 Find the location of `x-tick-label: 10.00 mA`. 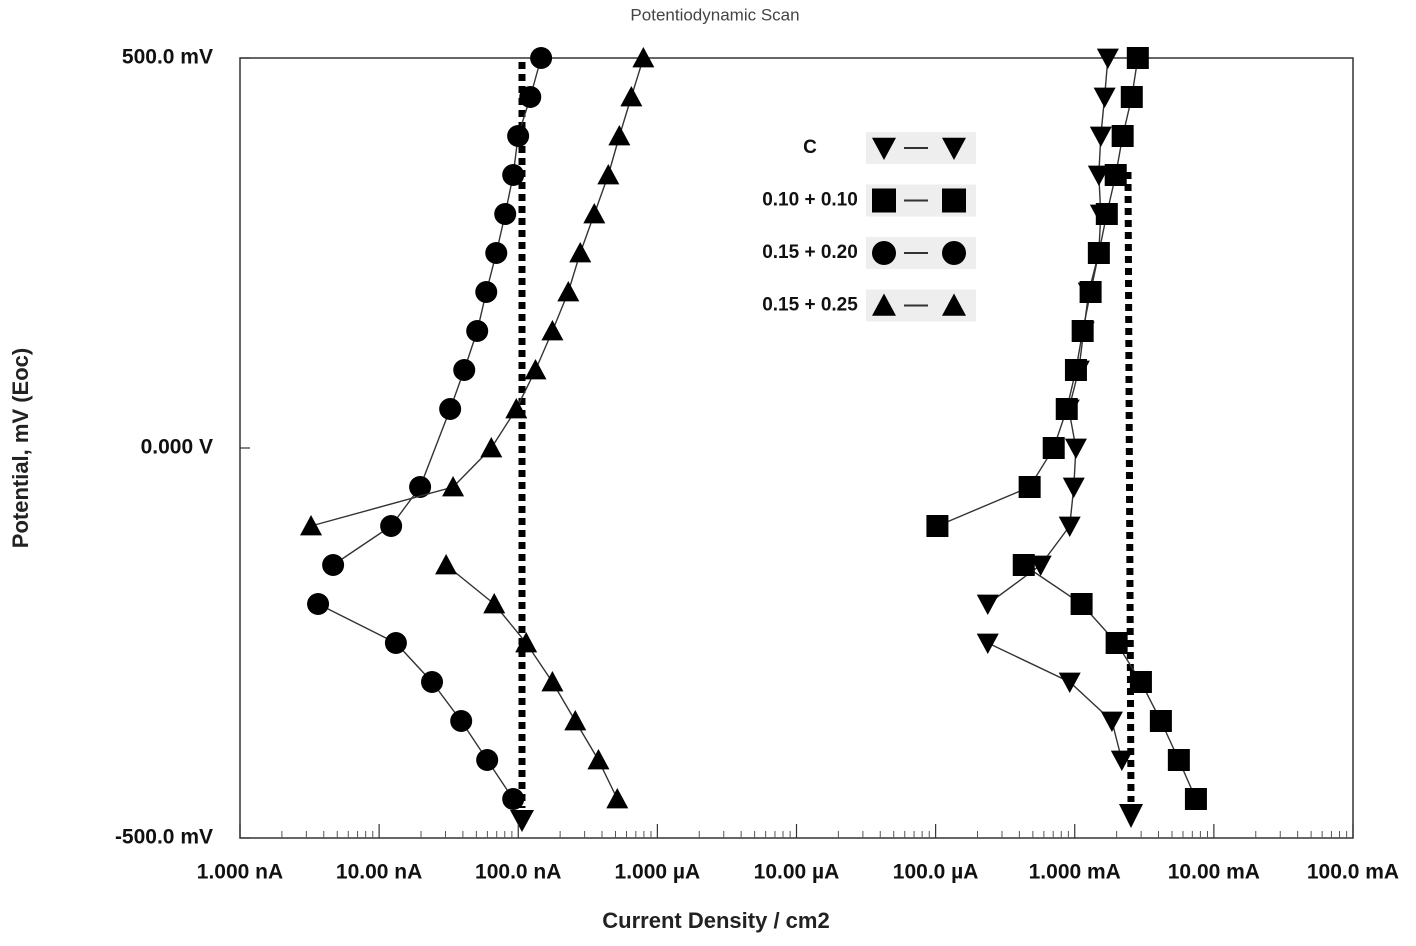

x-tick-label: 10.00 mA is located at coordinates (1214, 872).